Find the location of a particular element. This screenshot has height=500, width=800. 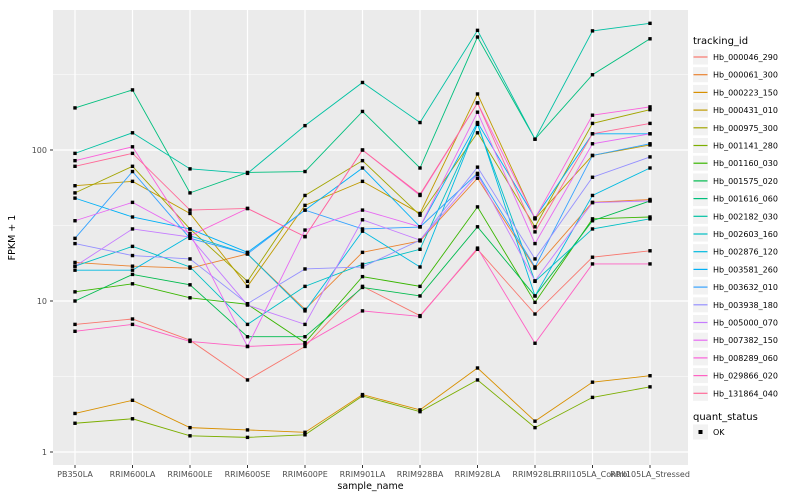

legend-title-tracking-id: tracking_id is located at coordinates (720, 41).